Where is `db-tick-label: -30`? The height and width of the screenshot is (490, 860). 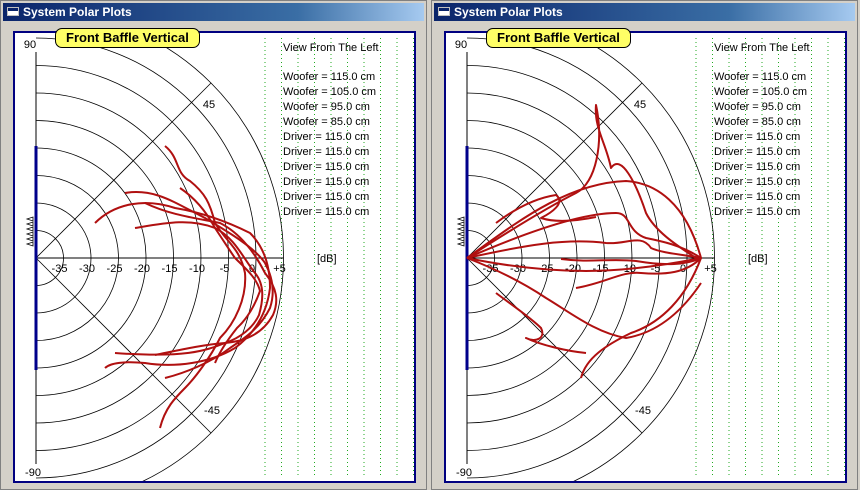
db-tick-label: -30 is located at coordinates (87, 269).